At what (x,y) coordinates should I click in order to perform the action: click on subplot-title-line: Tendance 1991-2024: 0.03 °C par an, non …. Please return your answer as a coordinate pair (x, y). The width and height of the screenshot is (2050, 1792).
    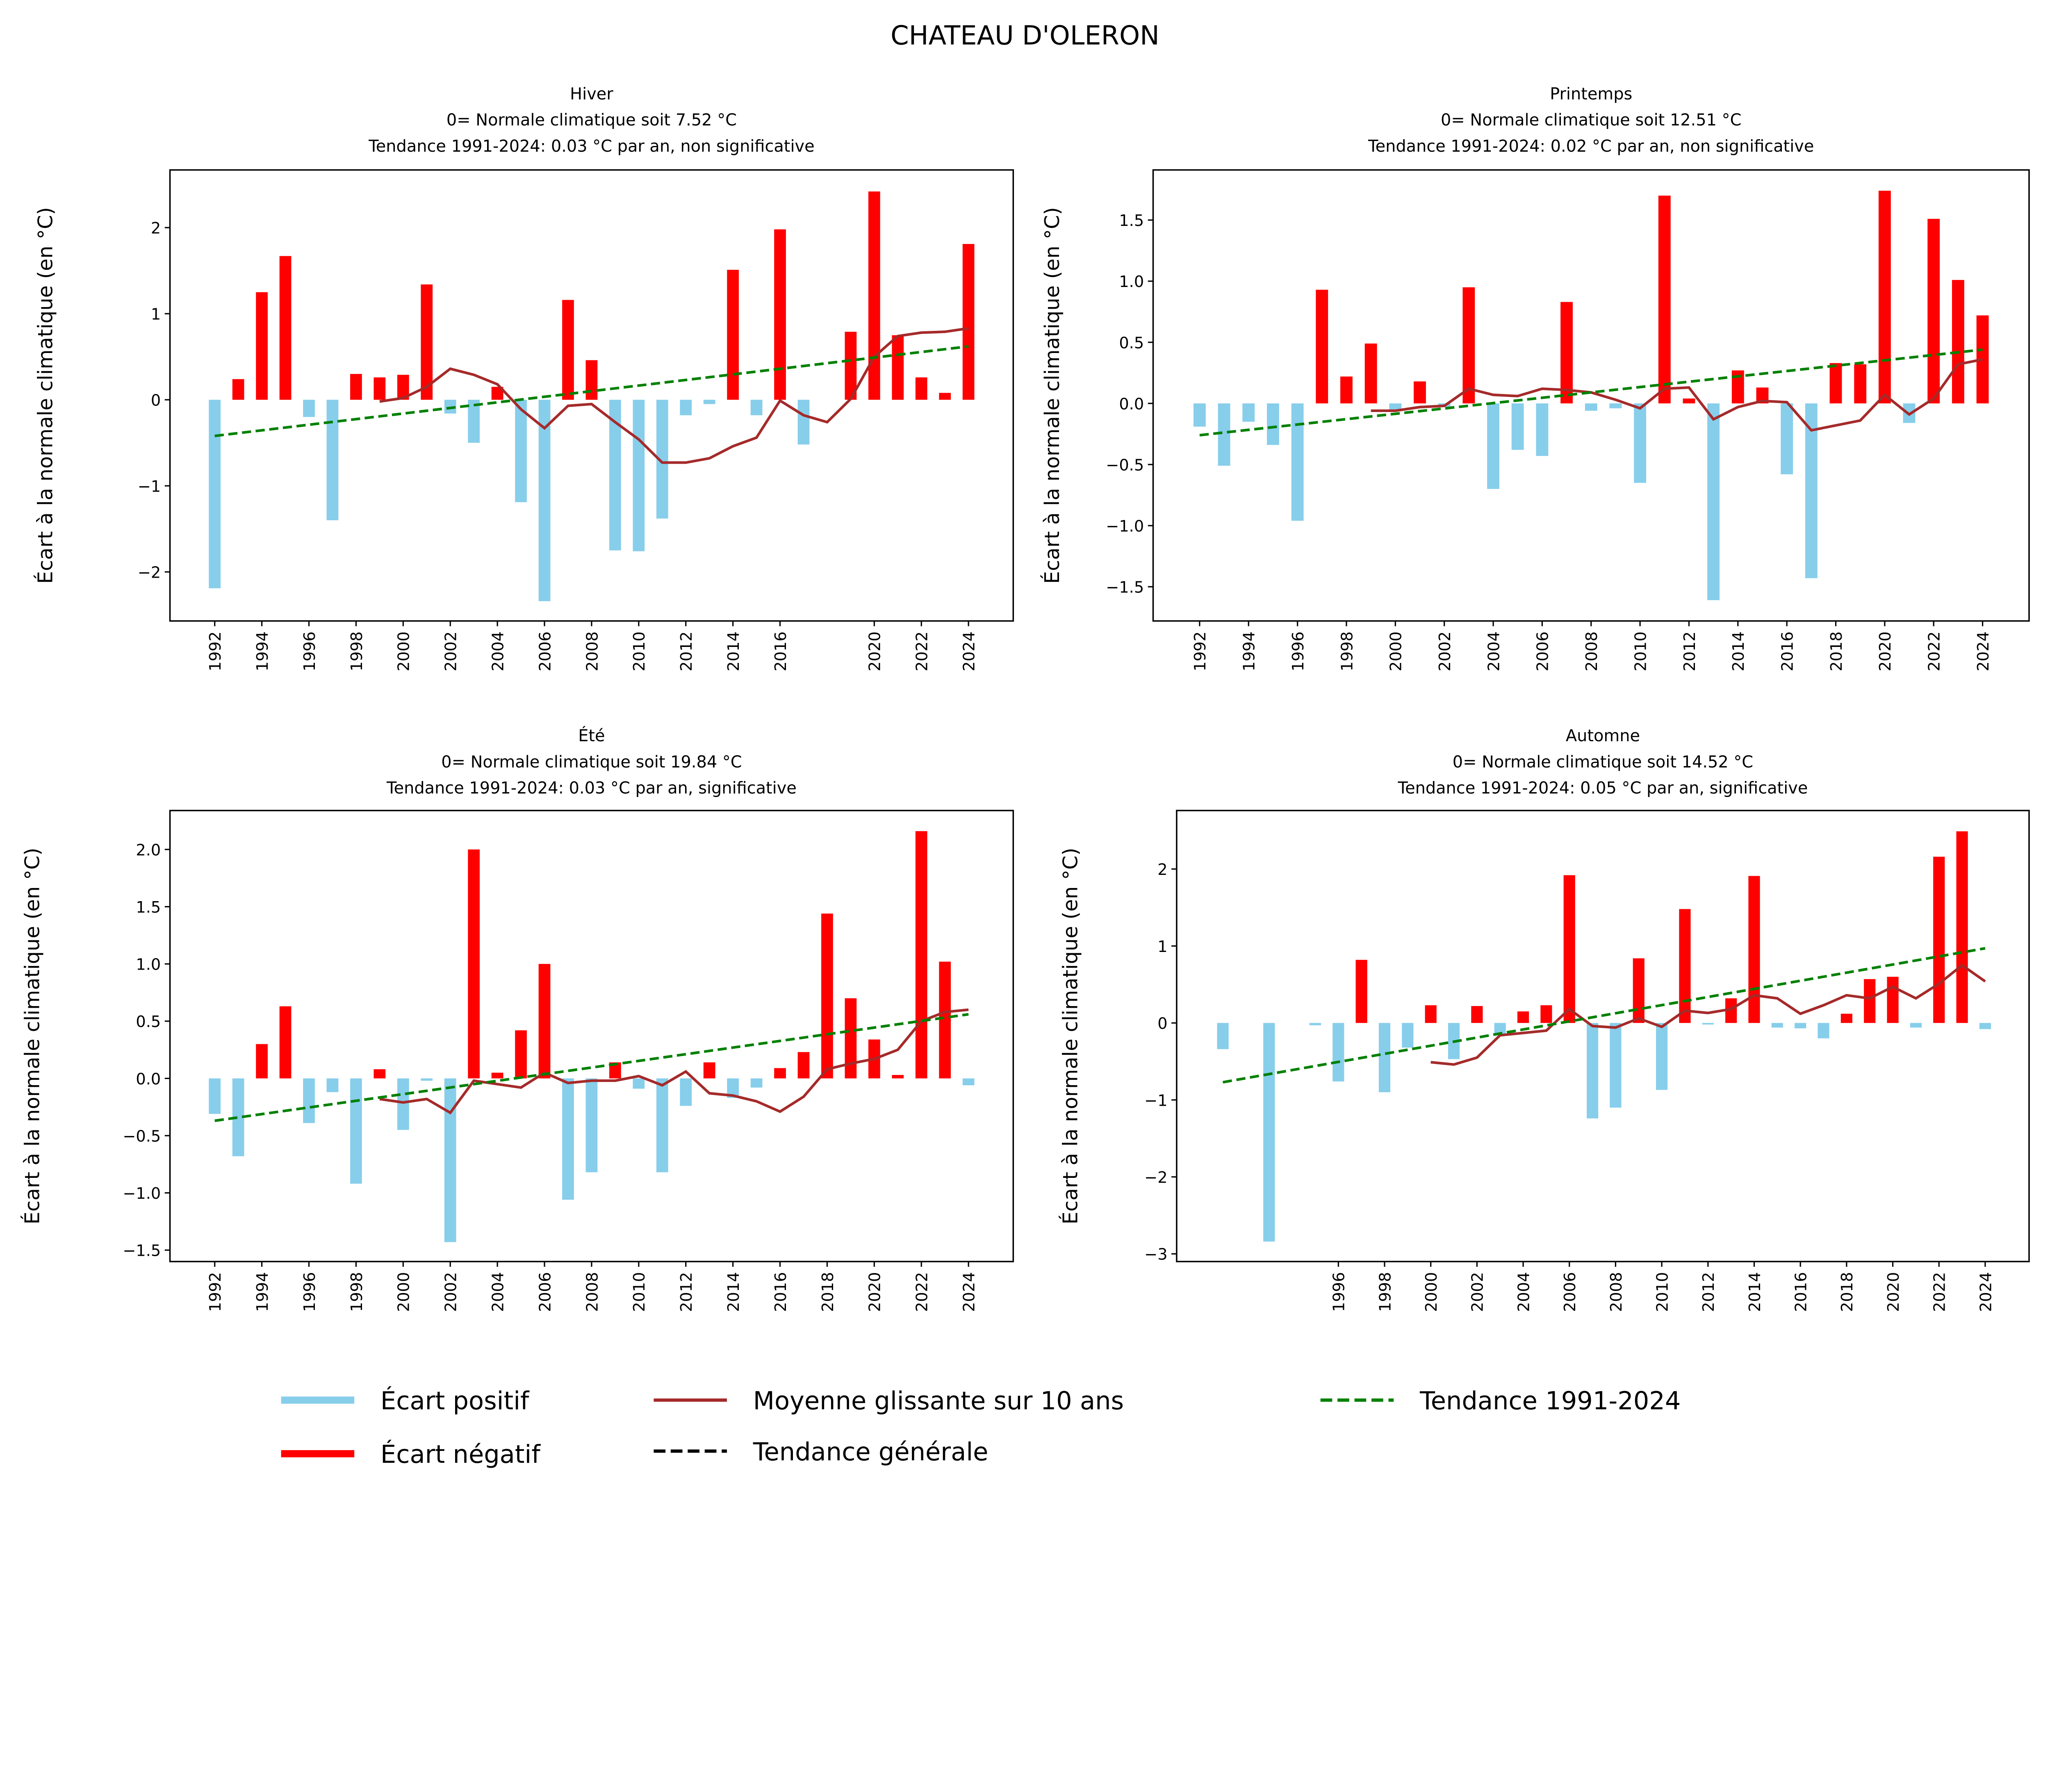
    Looking at the image, I should click on (591, 146).